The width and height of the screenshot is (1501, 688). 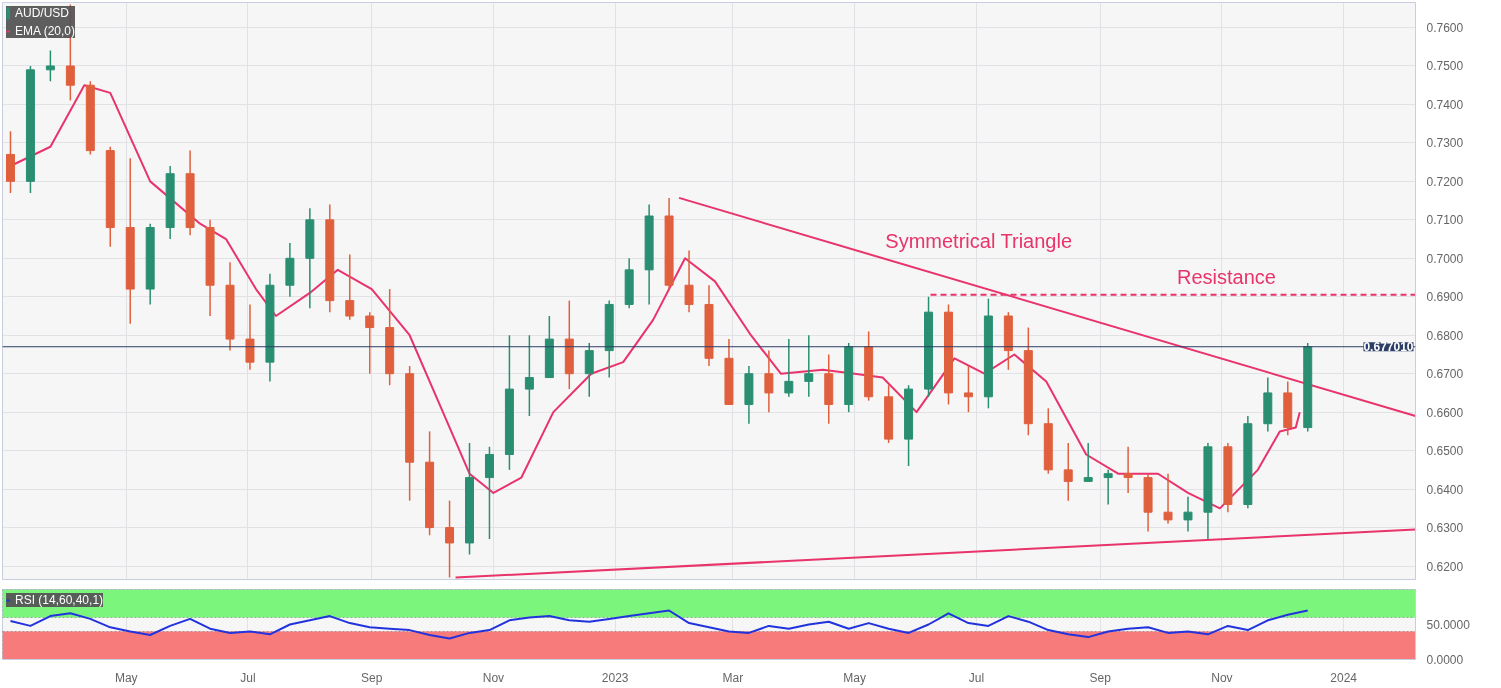 I want to click on x-tick-label: 2024, so click(x=1344, y=677).